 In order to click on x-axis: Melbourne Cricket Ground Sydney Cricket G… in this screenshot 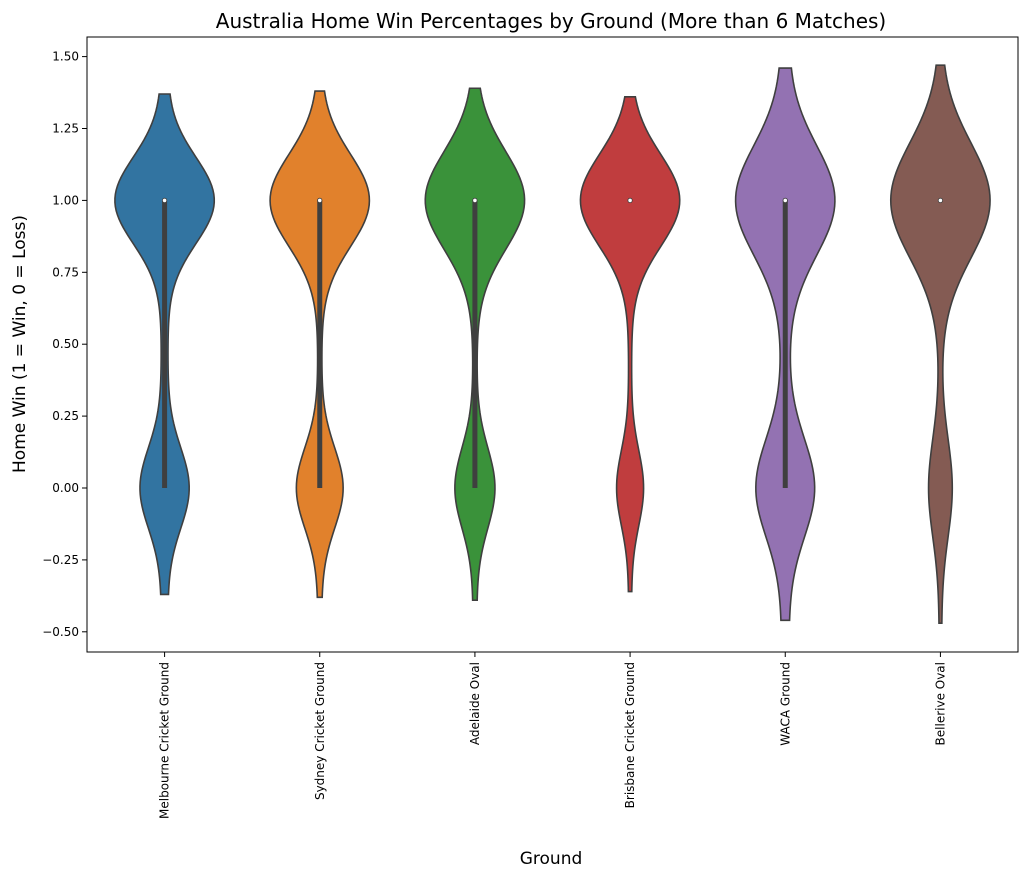, I will do `click(552, 735)`.